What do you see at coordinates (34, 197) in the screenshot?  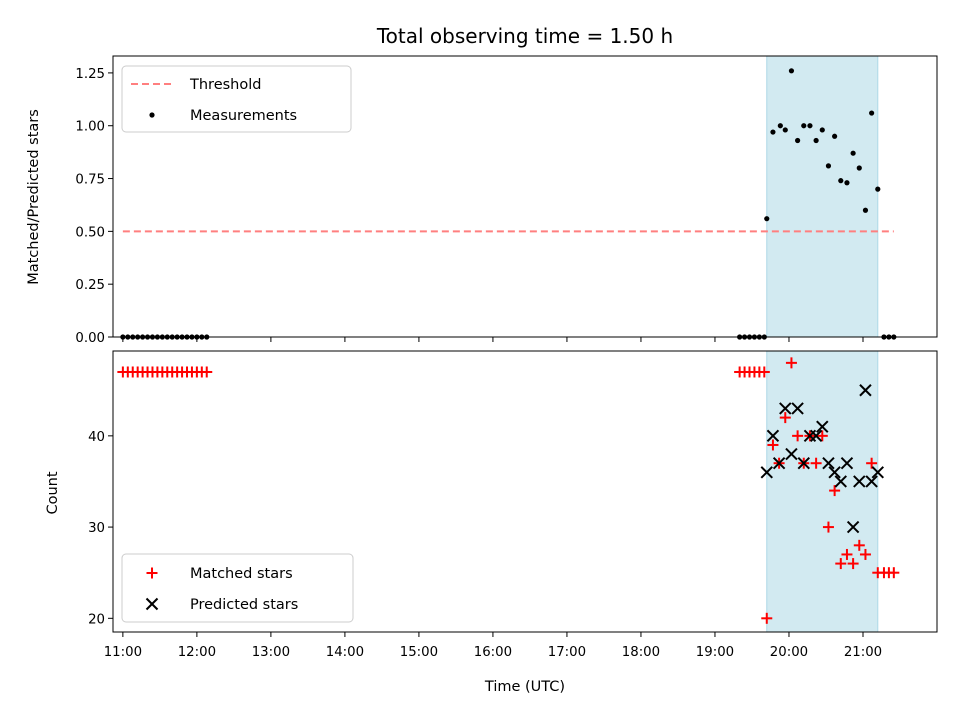 I see `top-y-axis-label: Matched/Predicted stars` at bounding box center [34, 197].